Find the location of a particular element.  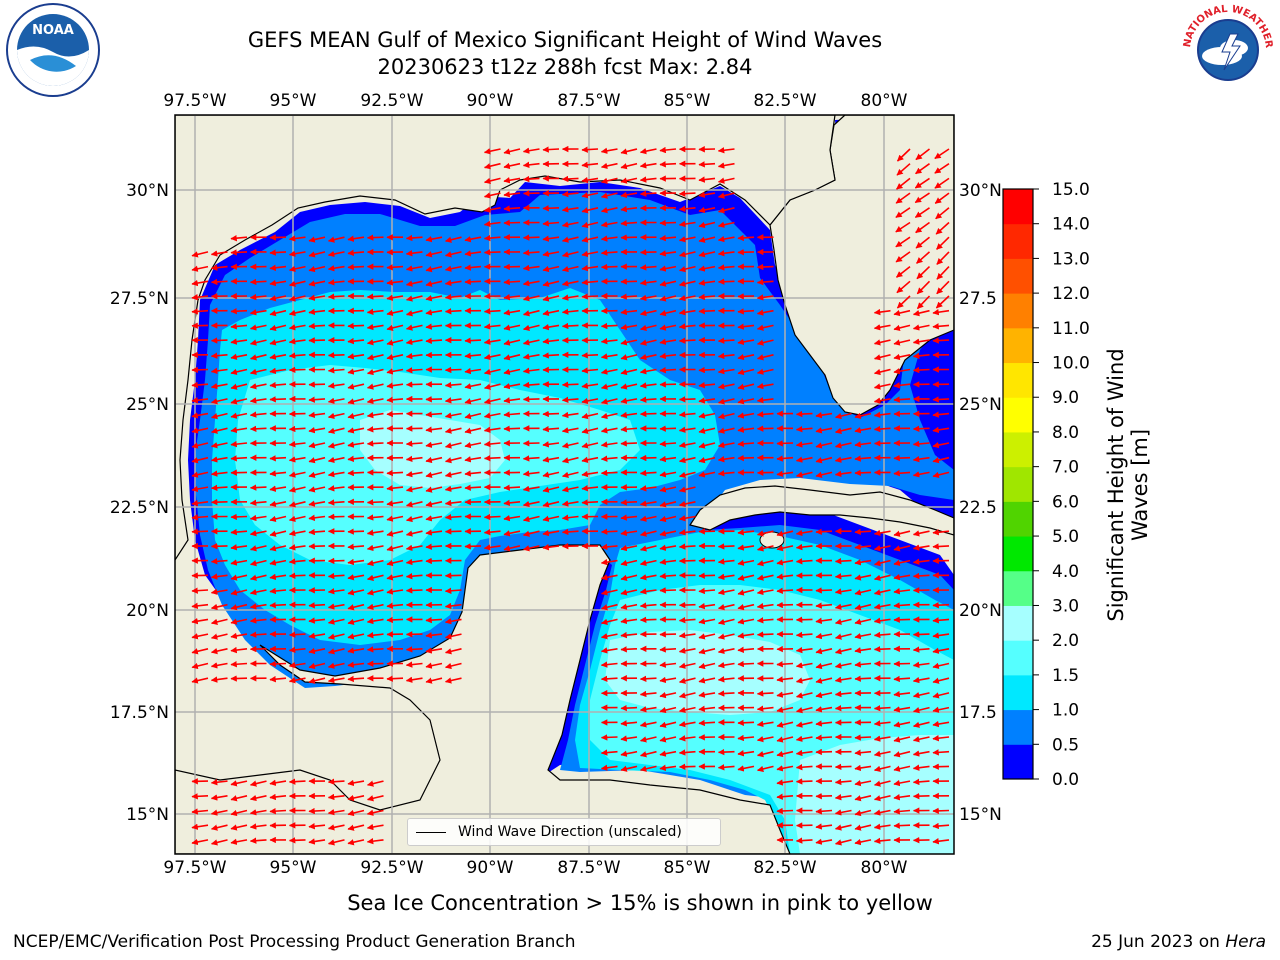

footer-date: 25 Jun 2023 on Hera is located at coordinates (1178, 942).